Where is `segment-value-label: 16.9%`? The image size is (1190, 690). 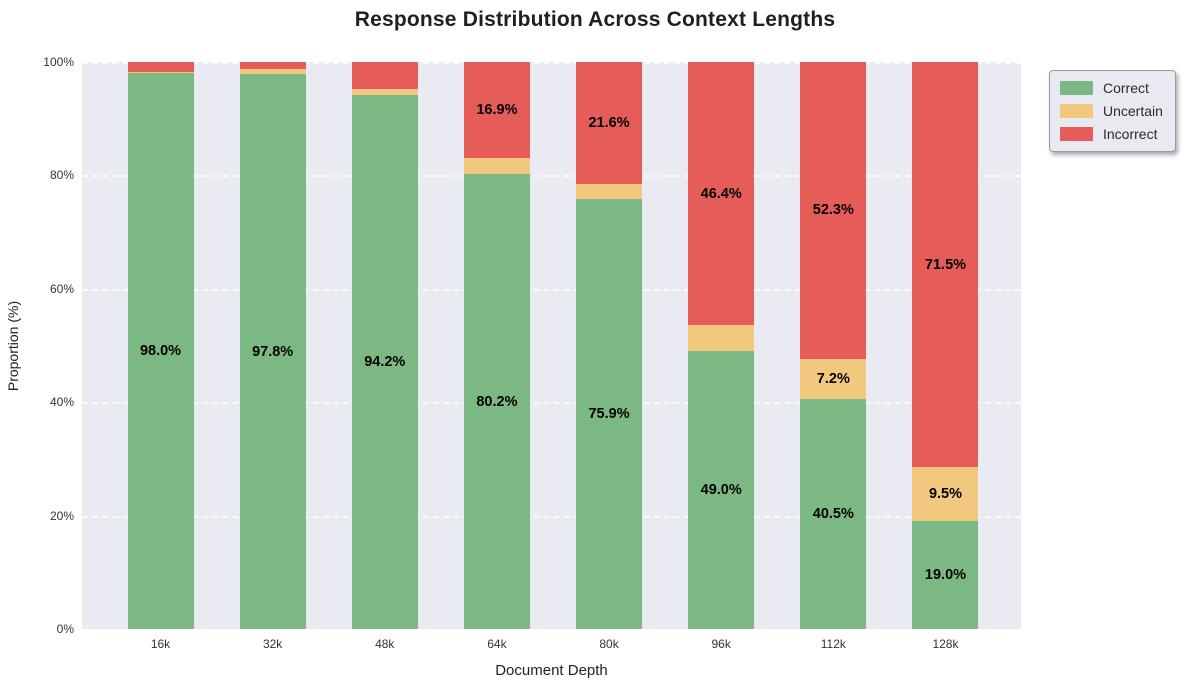
segment-value-label: 16.9% is located at coordinates (497, 109).